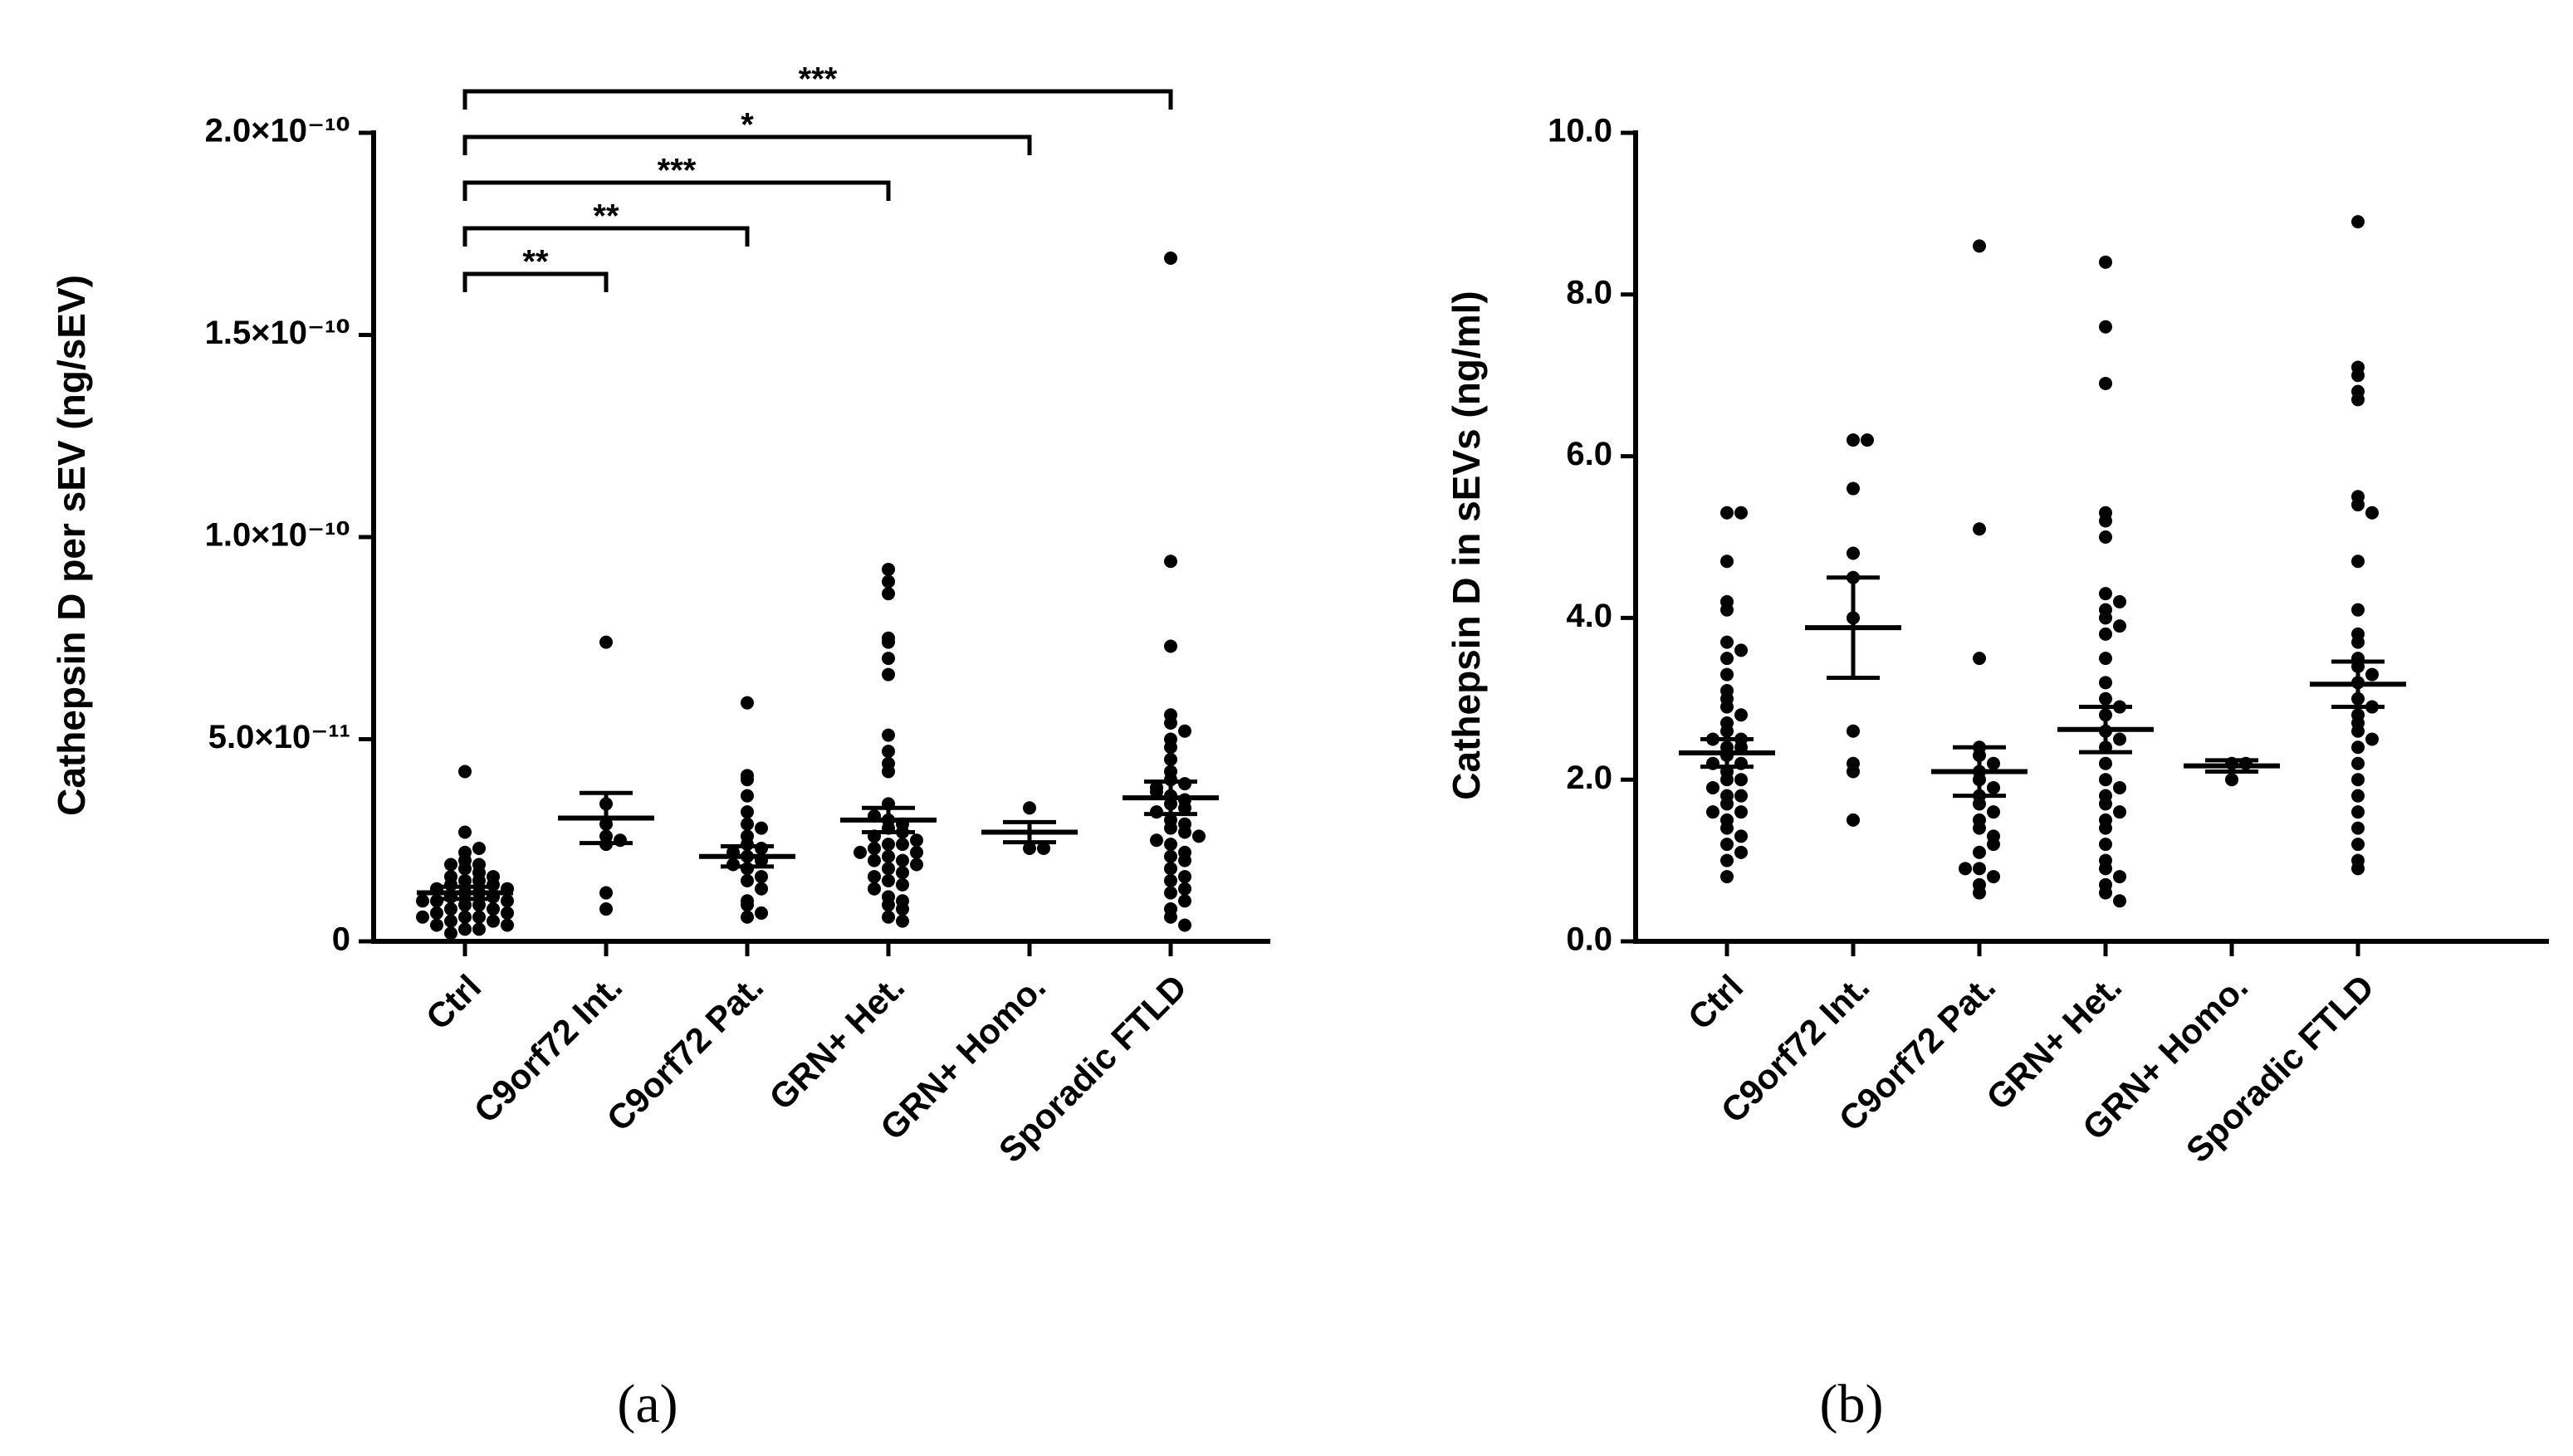  What do you see at coordinates (1852, 1404) in the screenshot?
I see `caption: (b)` at bounding box center [1852, 1404].